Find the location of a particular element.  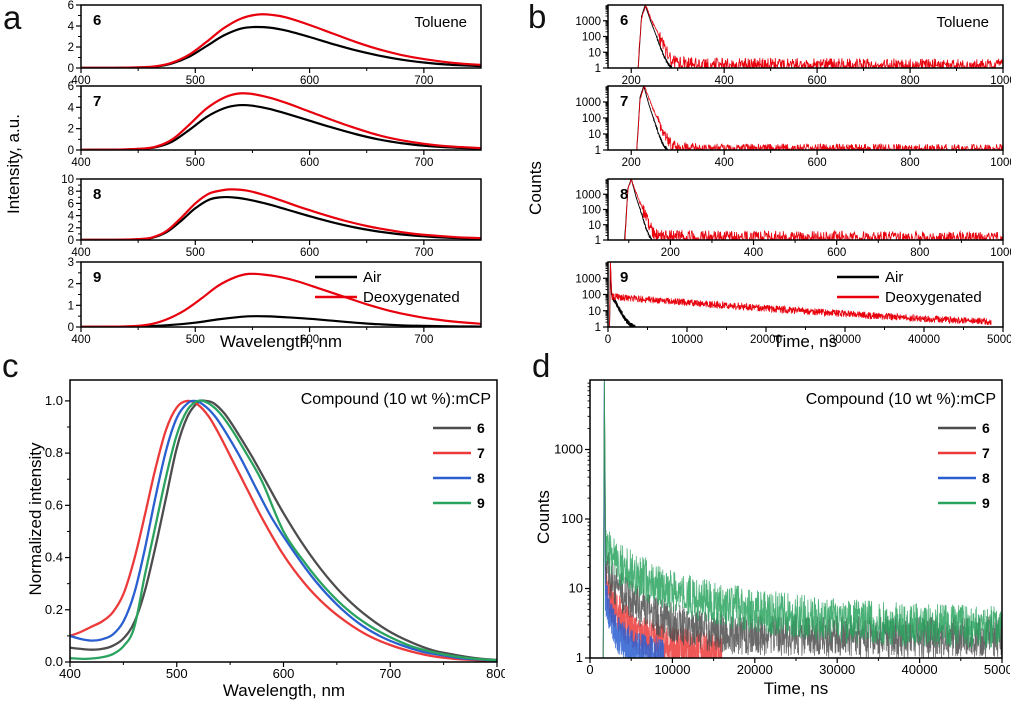

svg-text: 0.4 is located at coordinates (54, 557).